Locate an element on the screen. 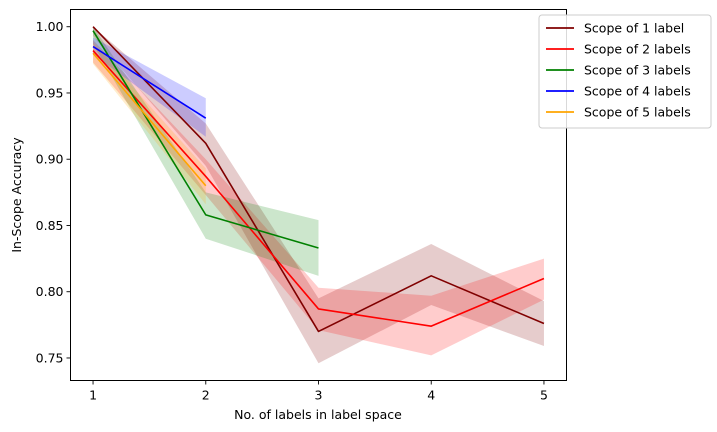 The width and height of the screenshot is (717, 432). x-tick-label: 4 is located at coordinates (431, 395).